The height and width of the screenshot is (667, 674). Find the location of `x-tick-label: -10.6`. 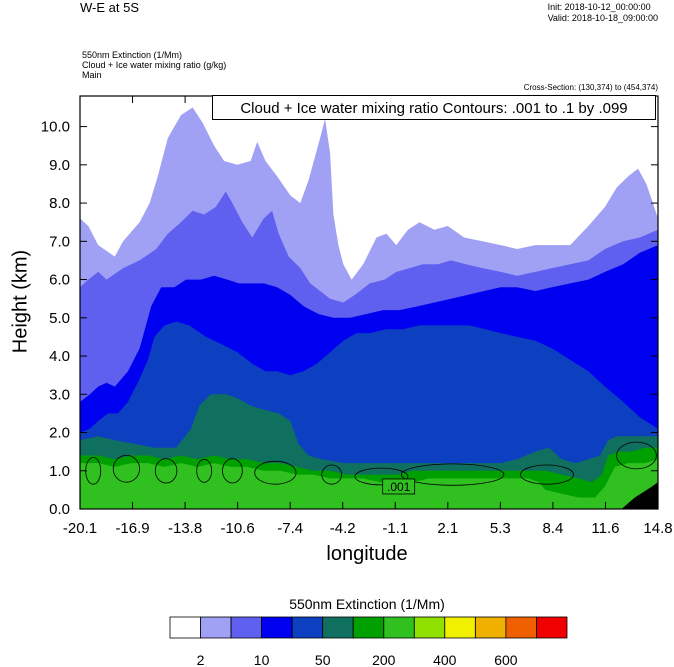

x-tick-label: -10.6 is located at coordinates (238, 528).